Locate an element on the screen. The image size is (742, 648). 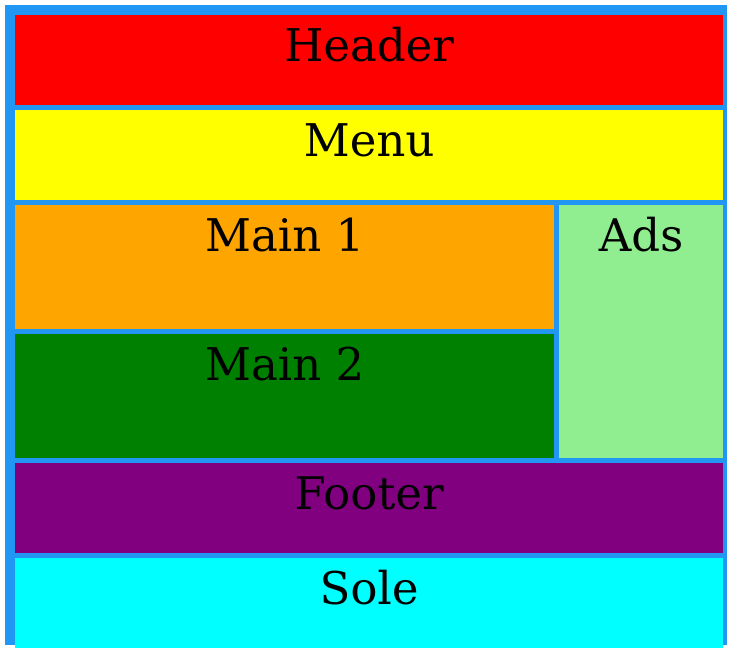
ads-area: Ads is located at coordinates (641, 331).